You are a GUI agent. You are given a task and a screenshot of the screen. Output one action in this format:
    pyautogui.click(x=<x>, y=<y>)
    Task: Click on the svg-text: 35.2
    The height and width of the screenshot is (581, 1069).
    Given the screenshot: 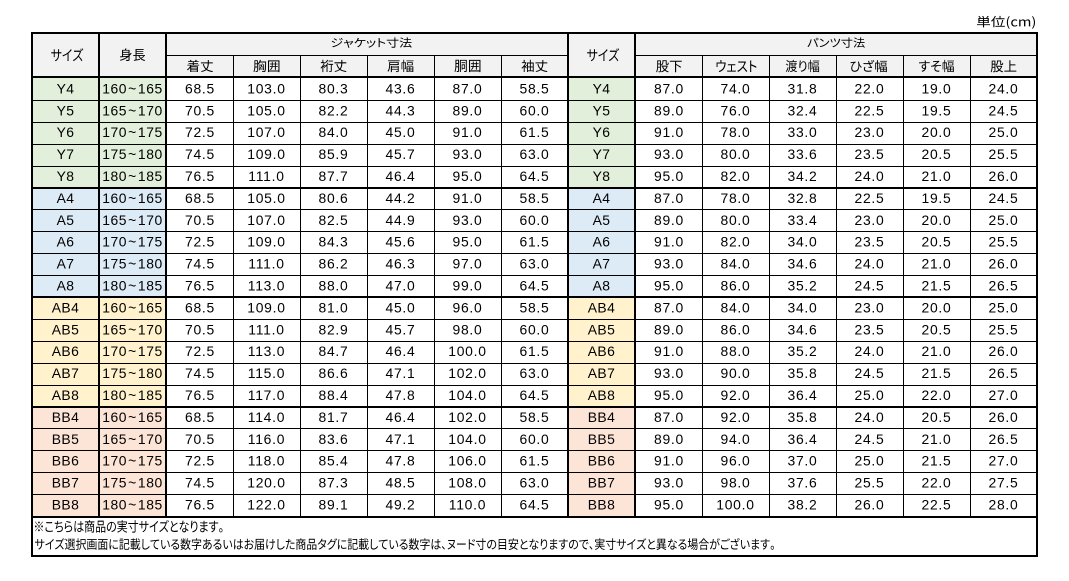 What is the action you would take?
    pyautogui.click(x=802, y=351)
    